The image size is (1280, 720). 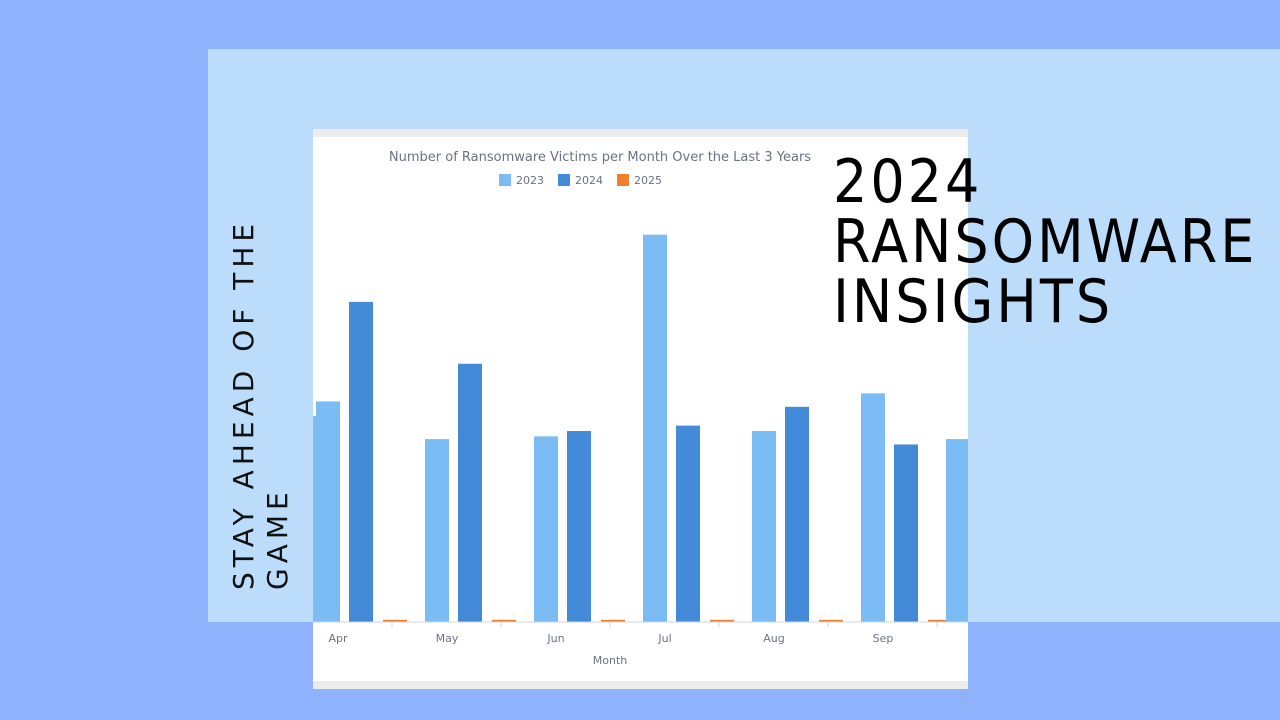 I want to click on bar-2025-jul, so click(x=722, y=620).